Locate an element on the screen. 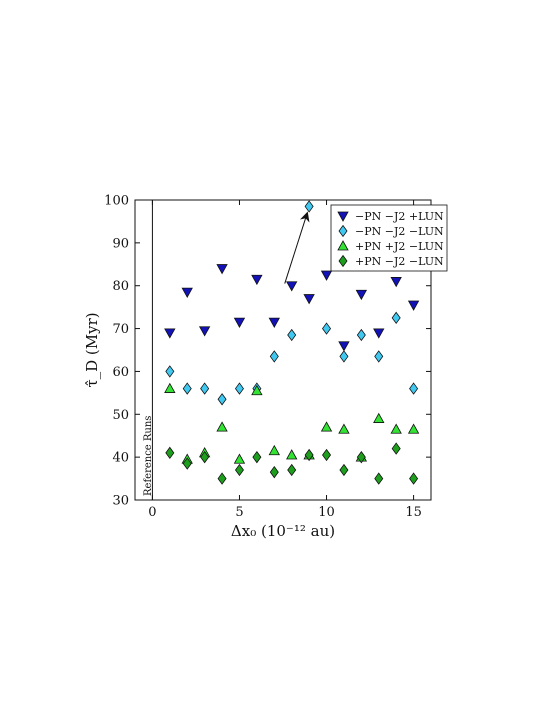 The image size is (553, 715). y-axis-label: τ̂_D (Myr) is located at coordinates (92, 349).